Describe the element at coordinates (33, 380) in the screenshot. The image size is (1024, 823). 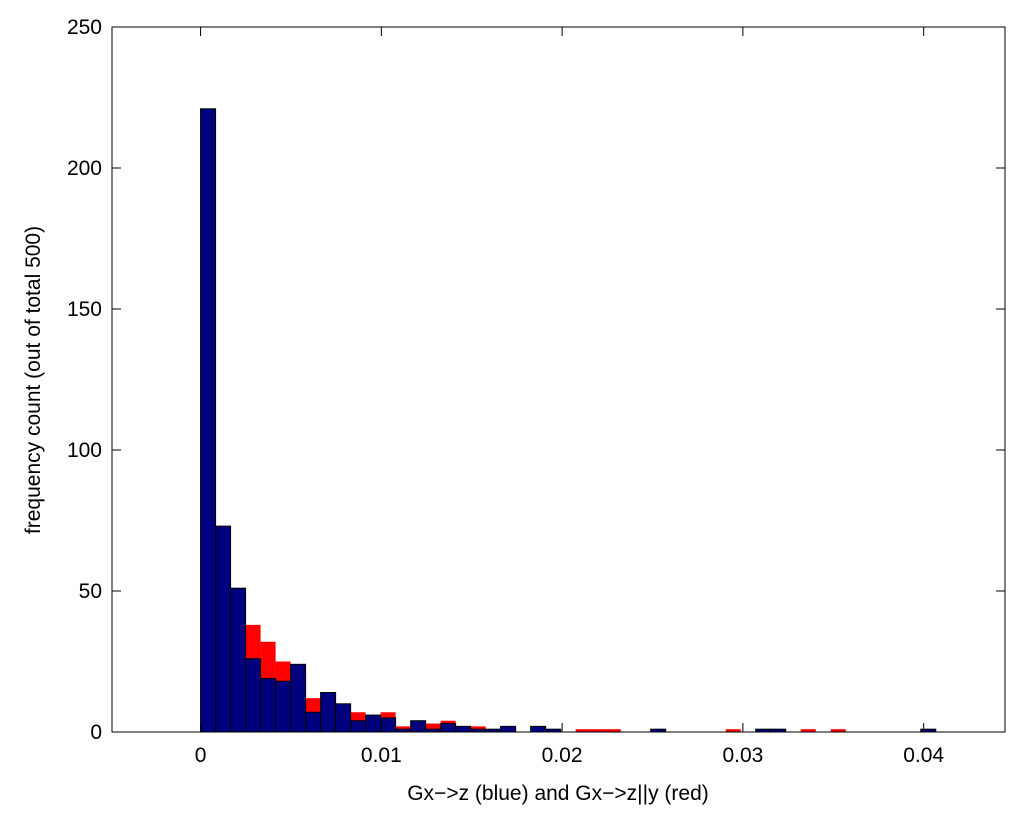
I see `y-axis-label: frequency count (out of total 500)` at that location.